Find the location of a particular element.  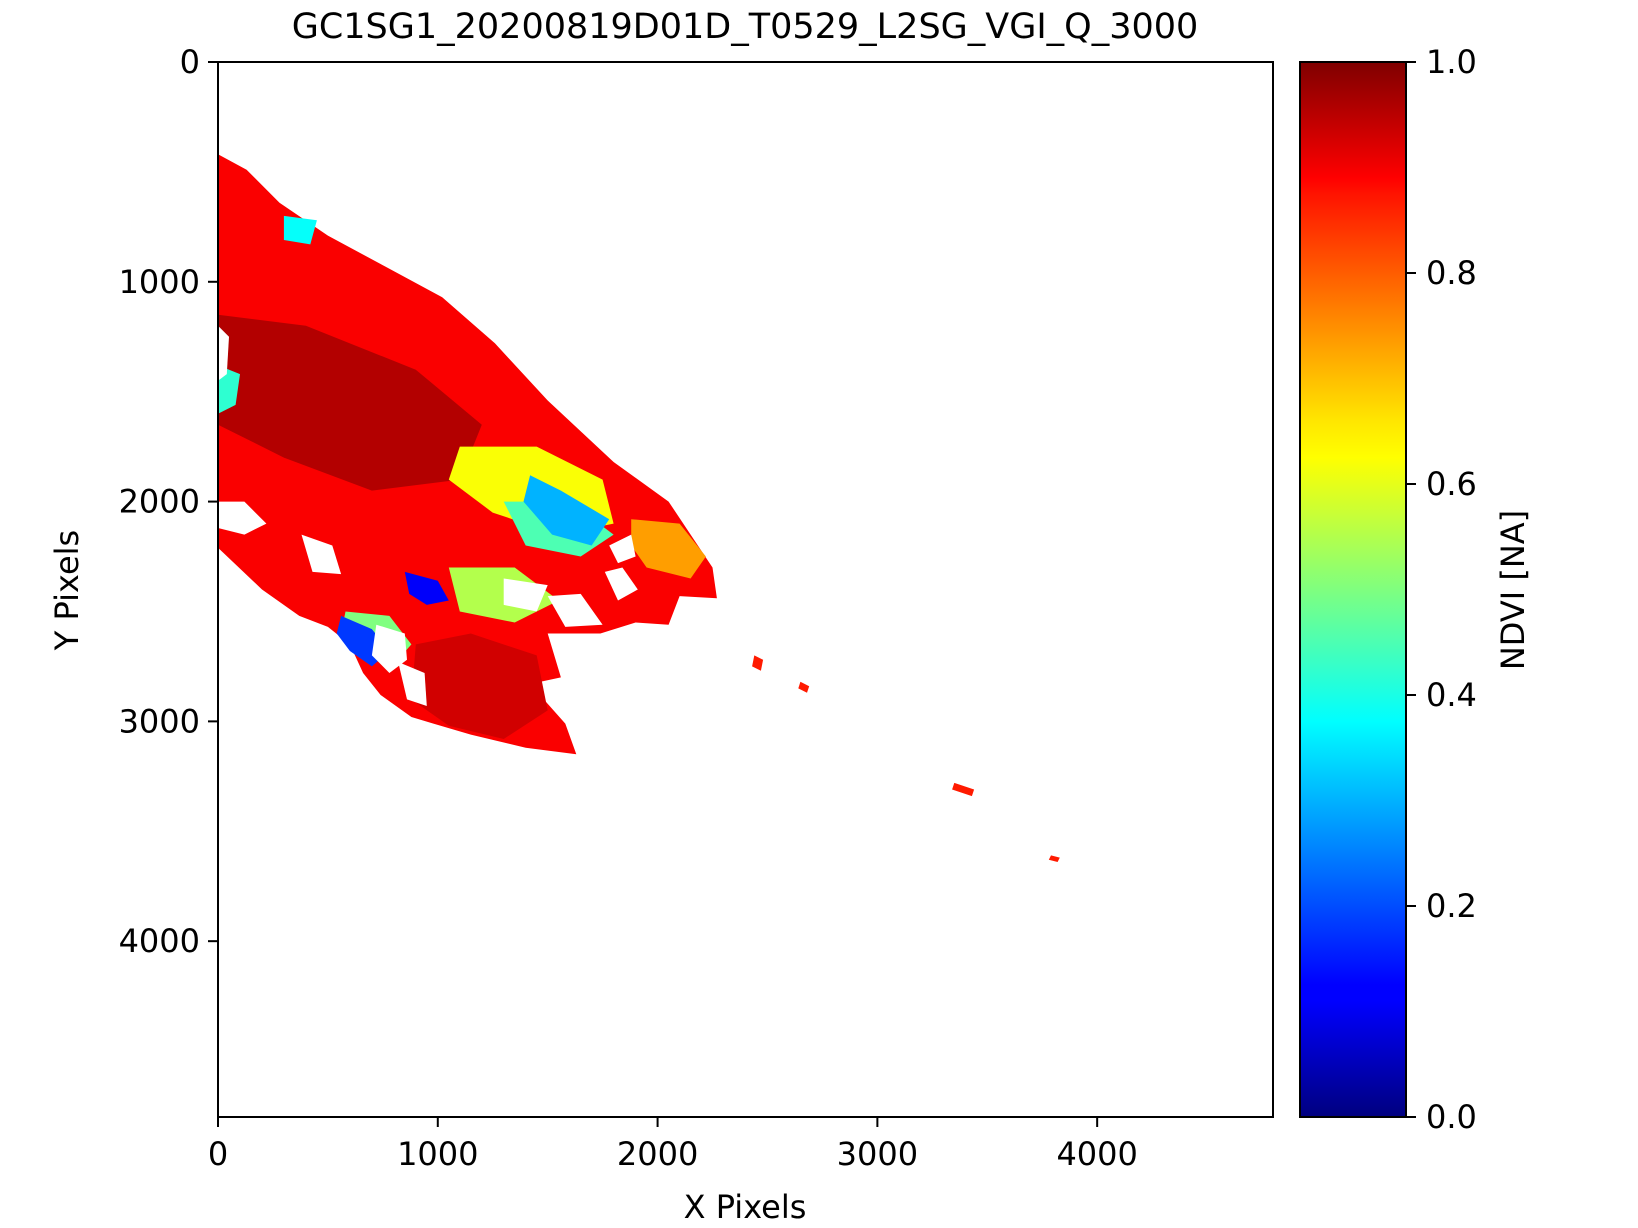

y-tick-label: 0 is located at coordinates (190, 62).